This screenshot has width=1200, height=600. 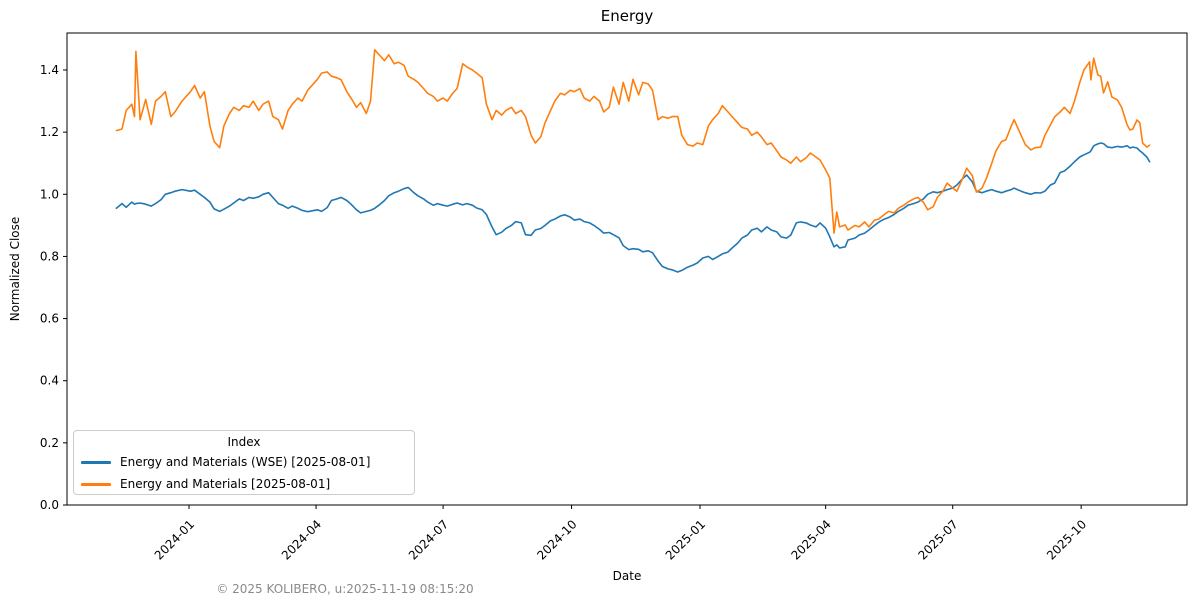 I want to click on x-tick-label: 2024-10, so click(x=556, y=539).